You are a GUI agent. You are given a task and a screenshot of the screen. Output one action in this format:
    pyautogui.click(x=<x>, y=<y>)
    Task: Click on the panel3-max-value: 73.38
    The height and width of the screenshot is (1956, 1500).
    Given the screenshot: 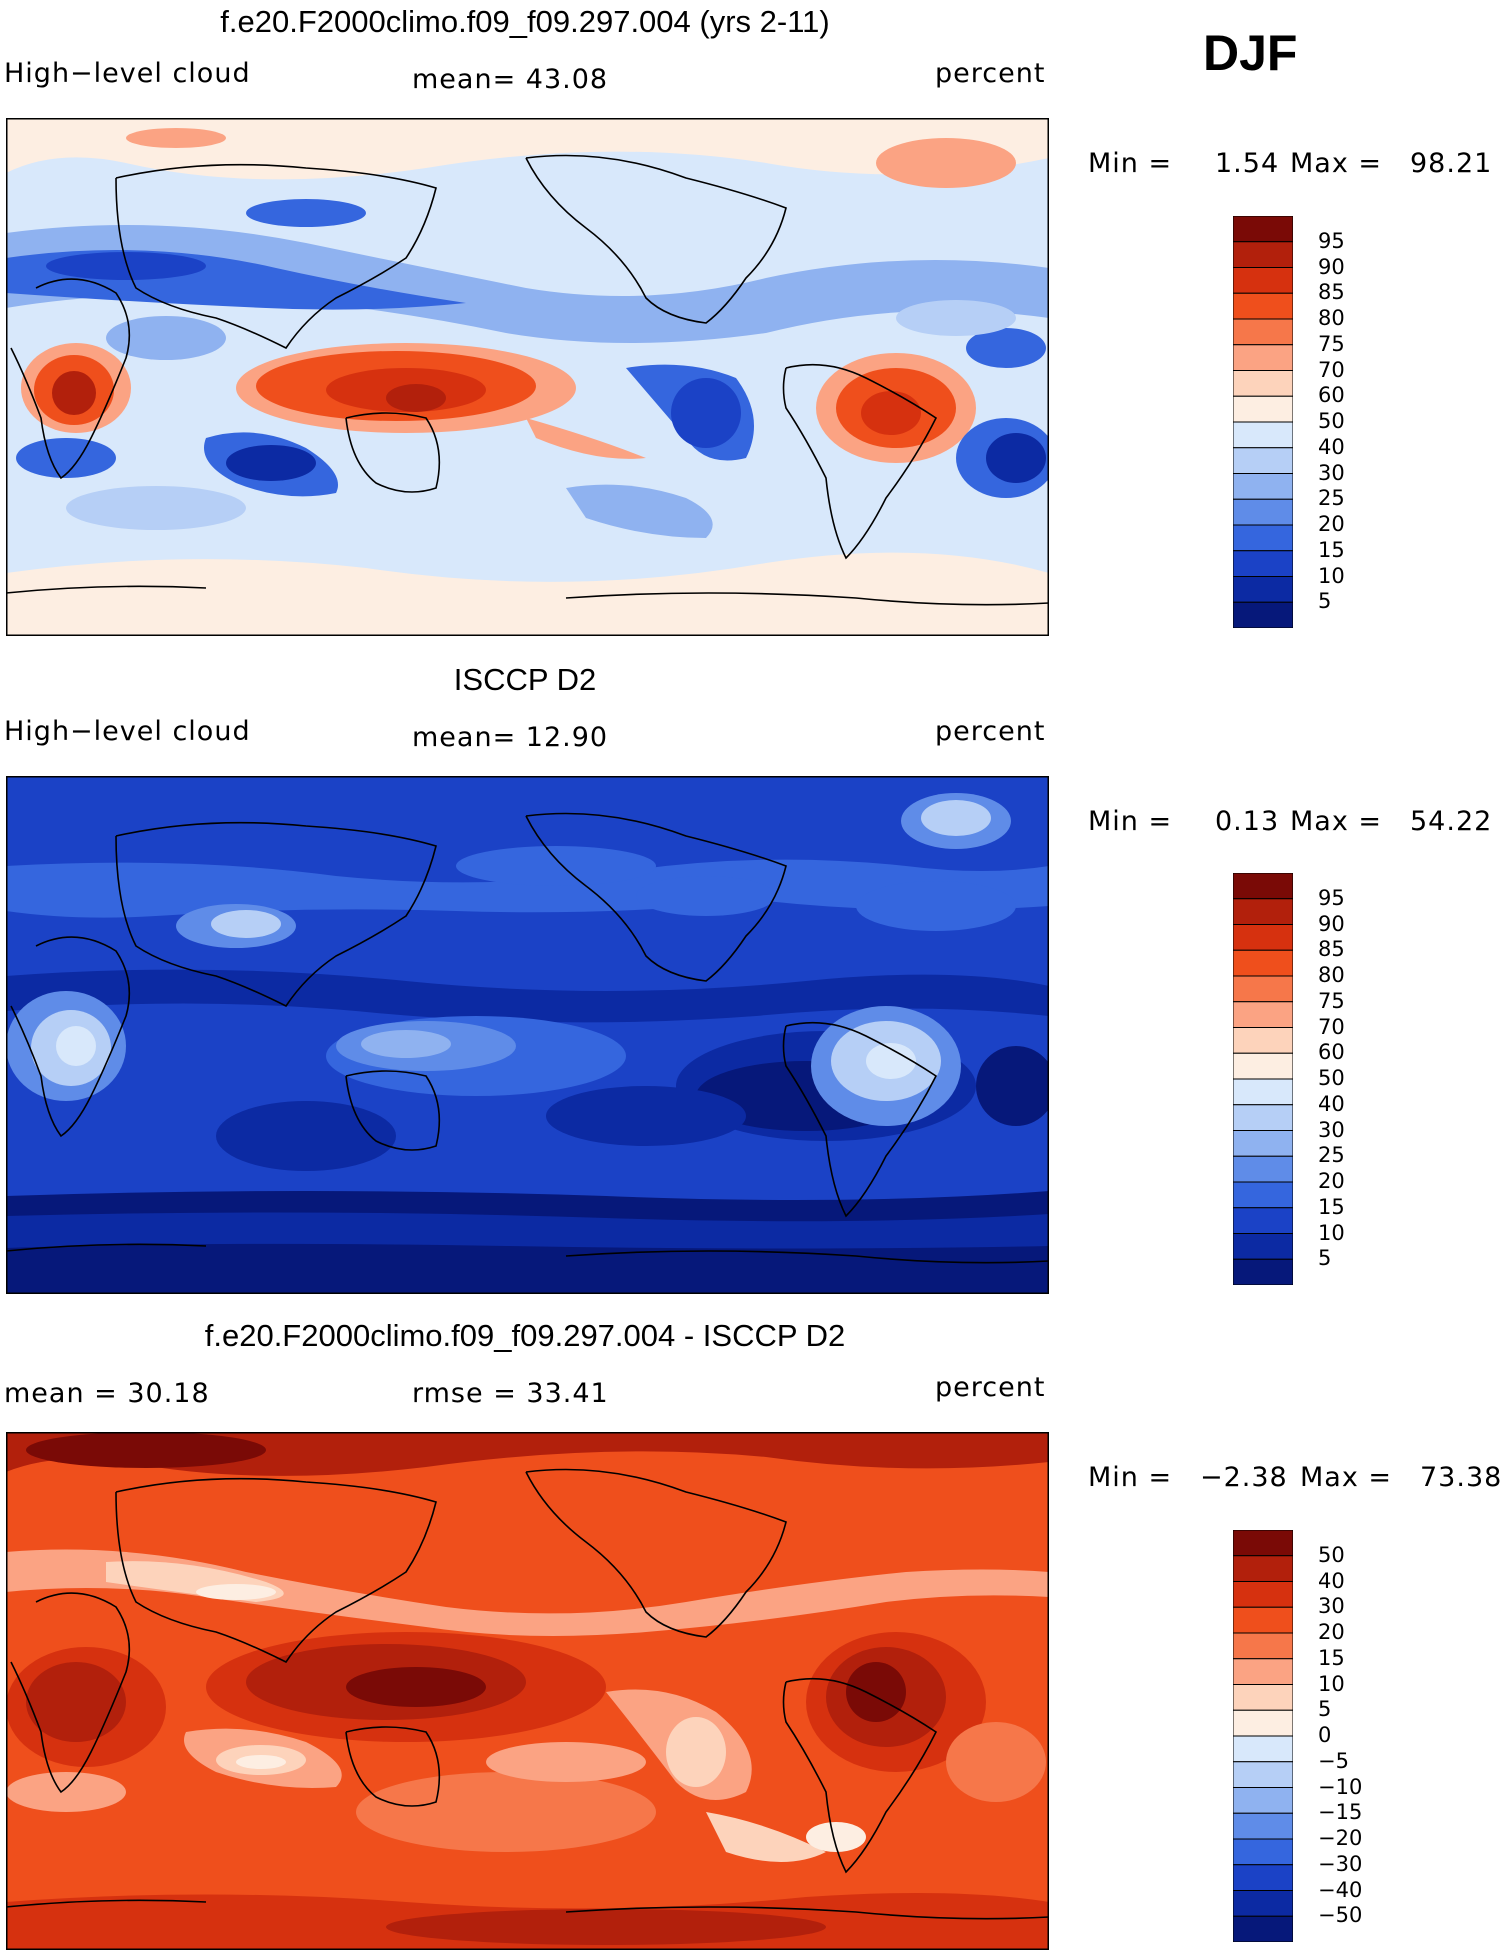 What is the action you would take?
    pyautogui.click(x=1460, y=1477)
    